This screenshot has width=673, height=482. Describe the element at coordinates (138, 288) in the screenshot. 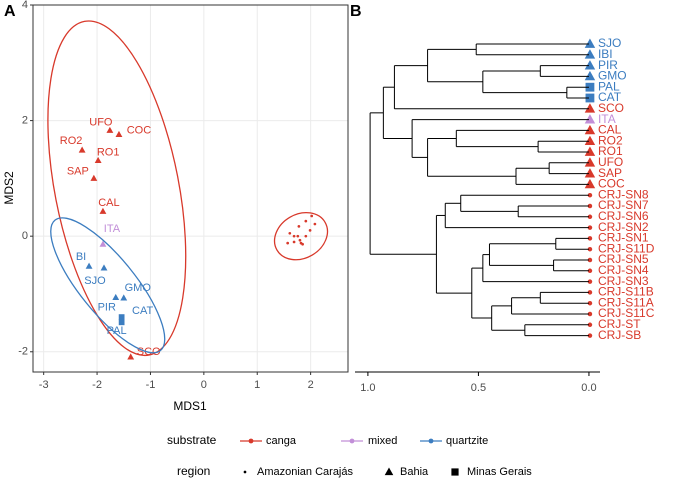

I see `point-label: GMO` at that location.